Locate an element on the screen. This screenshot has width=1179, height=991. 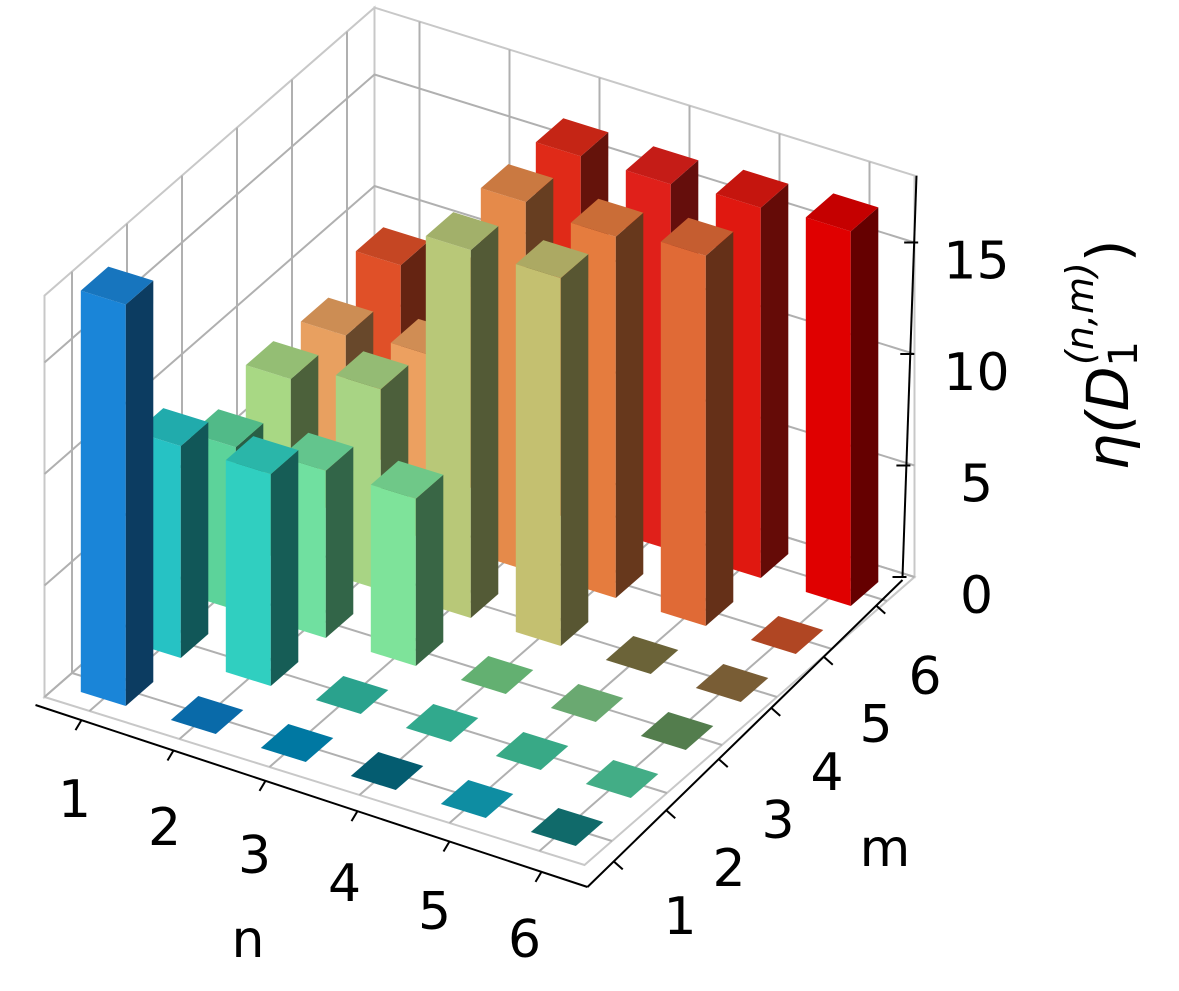
x-tick-label: 5 is located at coordinates (434, 912).